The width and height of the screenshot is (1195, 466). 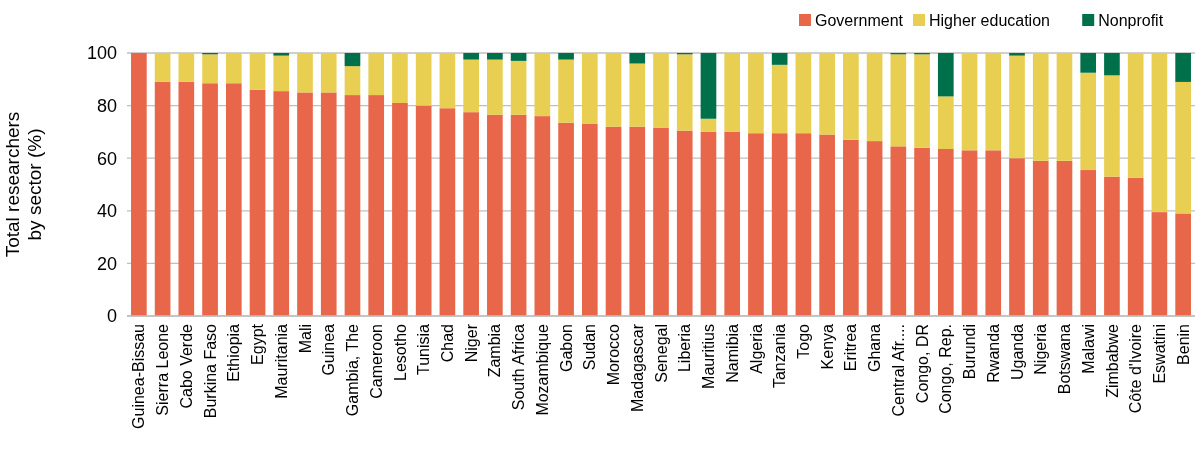 What do you see at coordinates (566, 348) in the screenshot?
I see `x-tick-label: Gabon` at bounding box center [566, 348].